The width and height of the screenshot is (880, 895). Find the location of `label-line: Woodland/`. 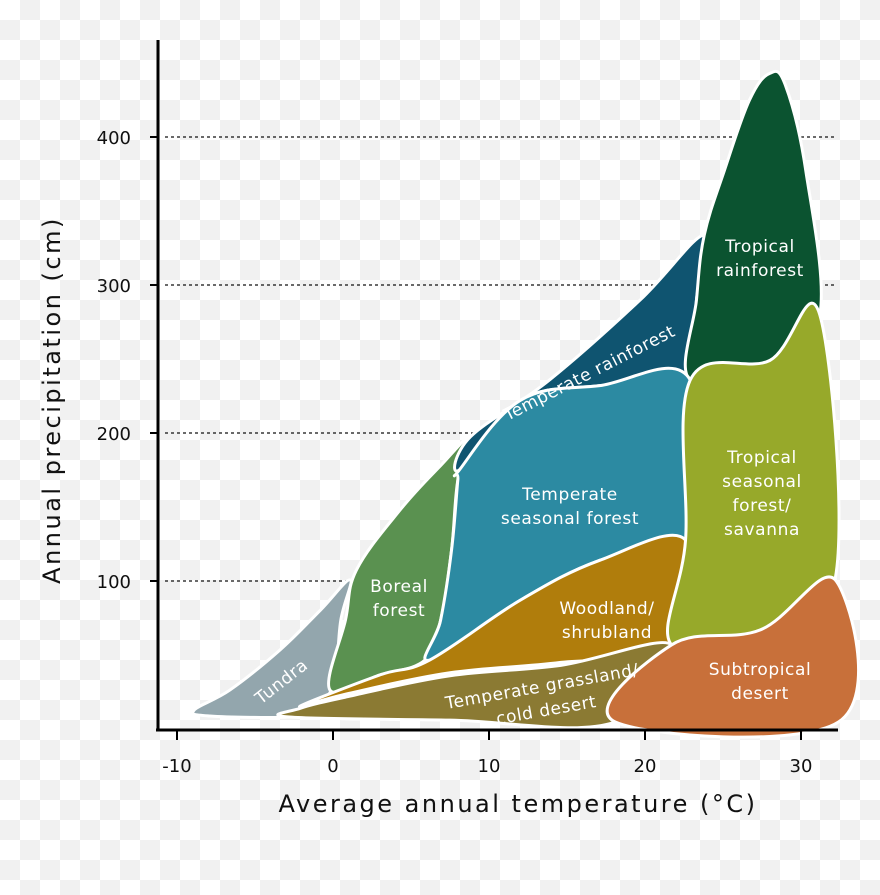

label-line: Woodland/ is located at coordinates (606, 609).